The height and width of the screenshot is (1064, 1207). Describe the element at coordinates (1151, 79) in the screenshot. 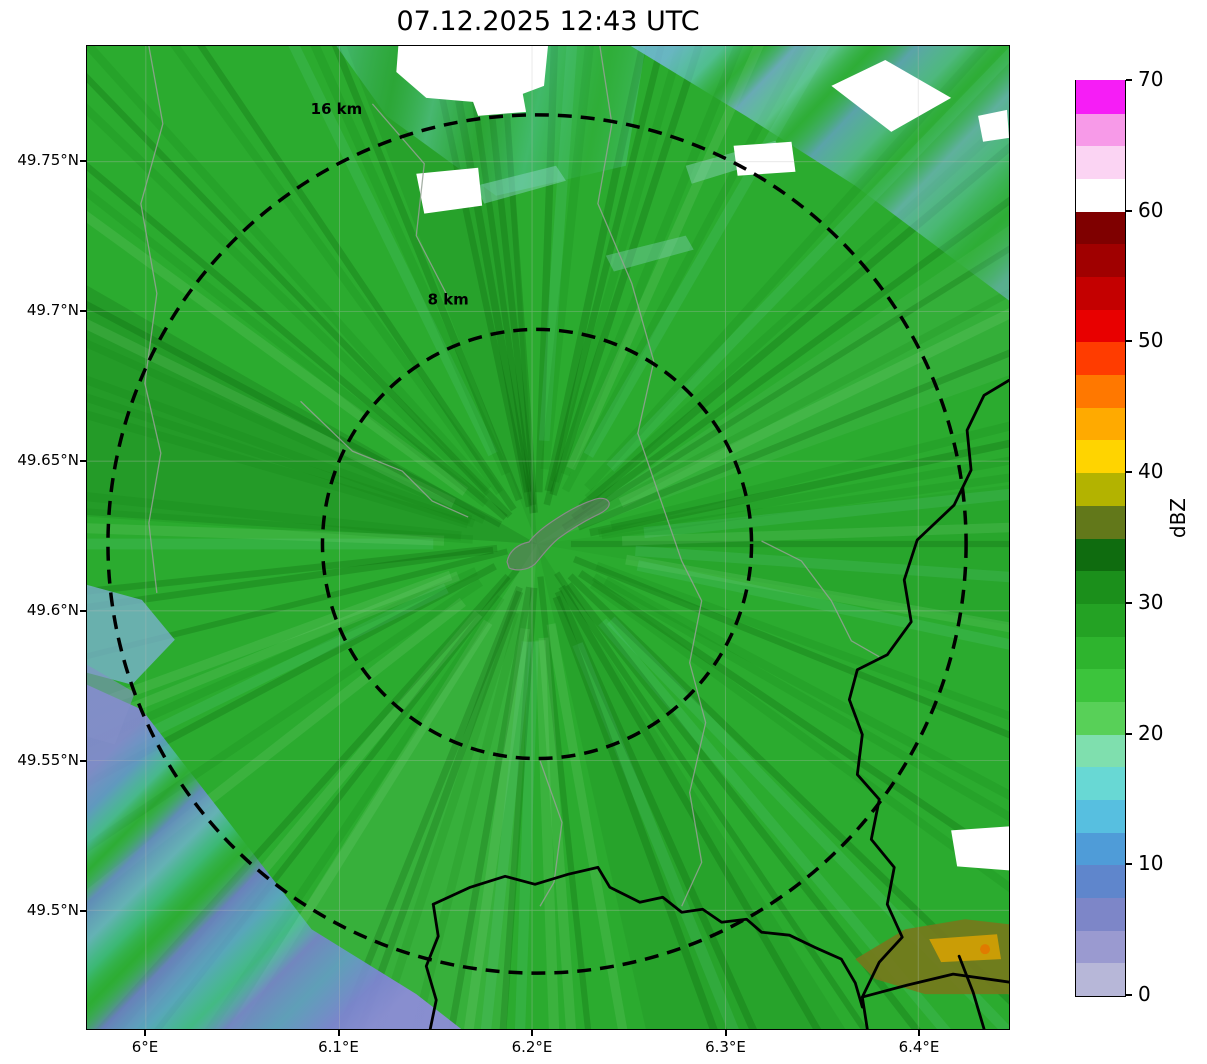

I see `colorbar-tick-label: 70` at that location.